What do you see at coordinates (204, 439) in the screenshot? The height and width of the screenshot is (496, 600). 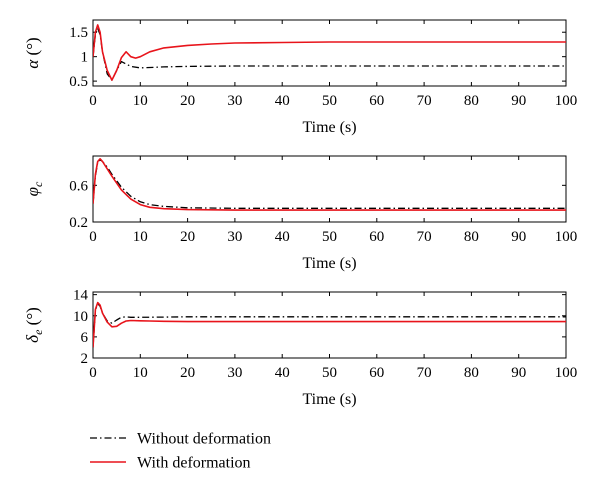 I see `legend-label-without-deformation: Without deformation` at bounding box center [204, 439].